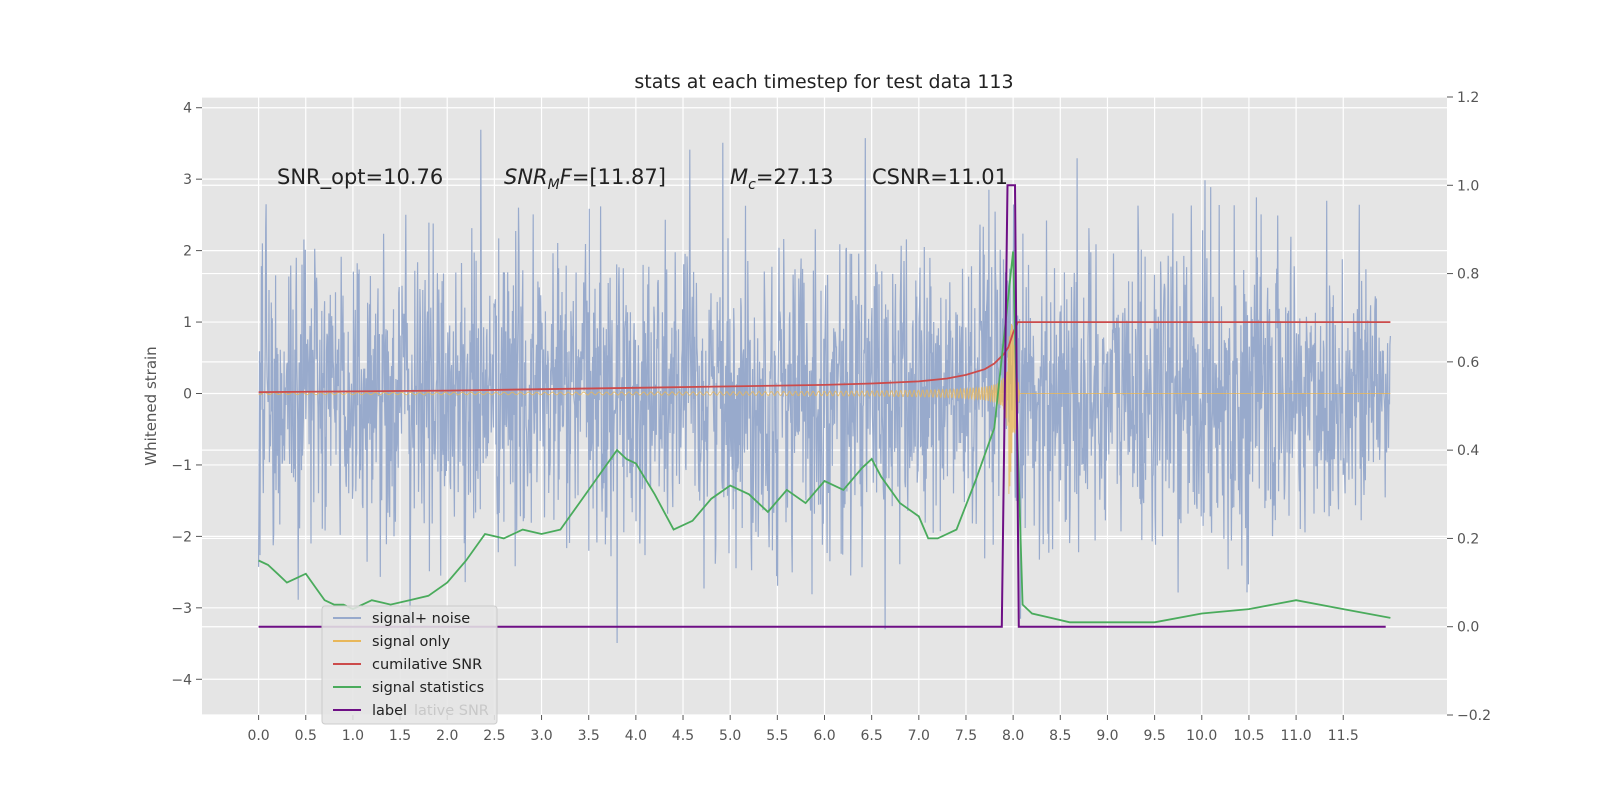 The image size is (1600, 800). What do you see at coordinates (187, 109) in the screenshot?
I see `y-tick-label-left: 4` at bounding box center [187, 109].